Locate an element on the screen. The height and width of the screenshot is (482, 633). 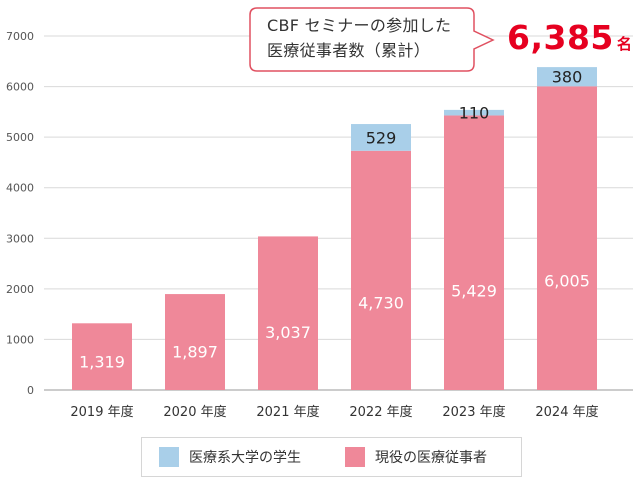
data-label-students: 529 is located at coordinates (381, 137).